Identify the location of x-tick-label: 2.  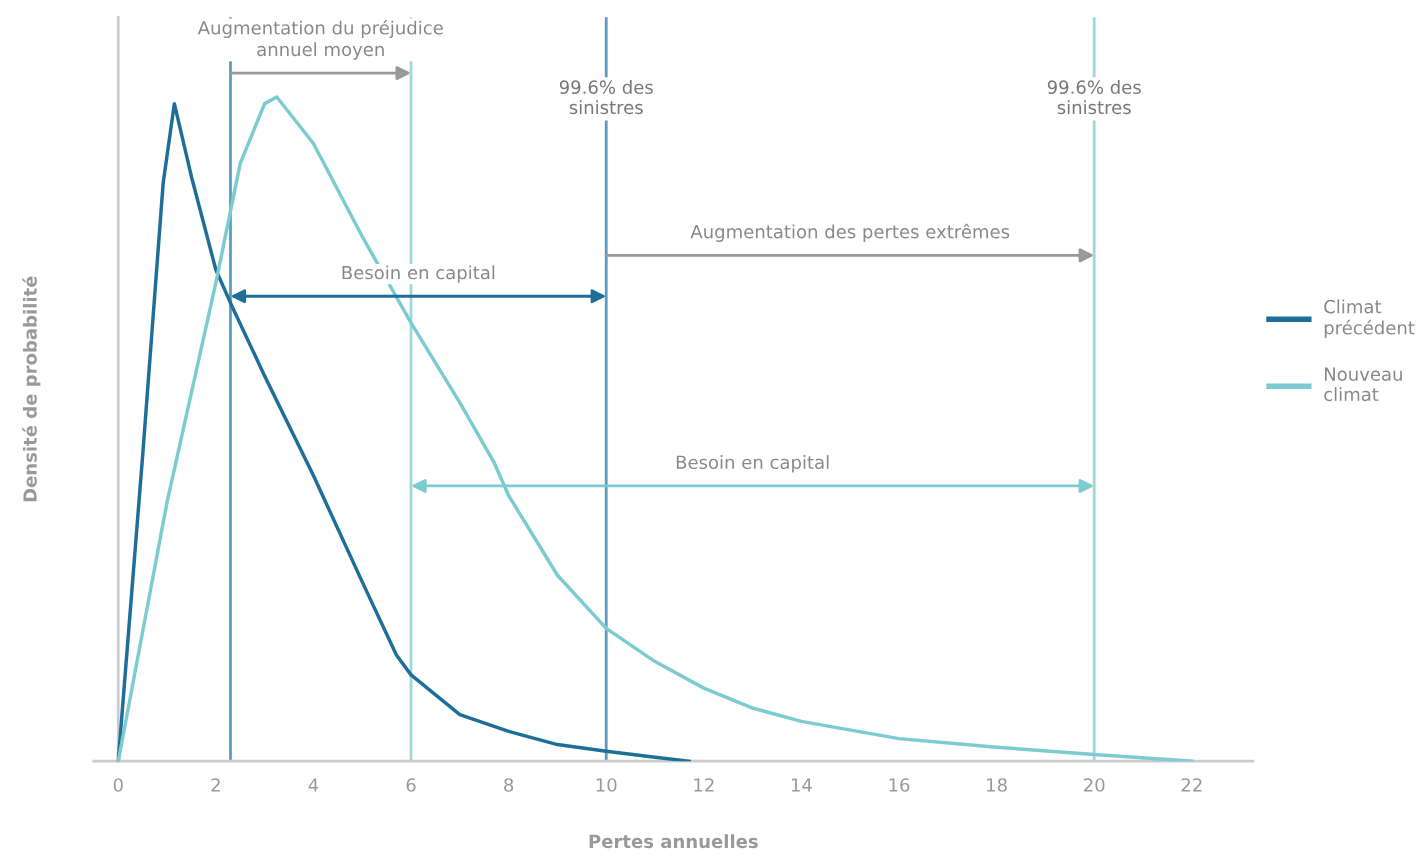
(215, 785).